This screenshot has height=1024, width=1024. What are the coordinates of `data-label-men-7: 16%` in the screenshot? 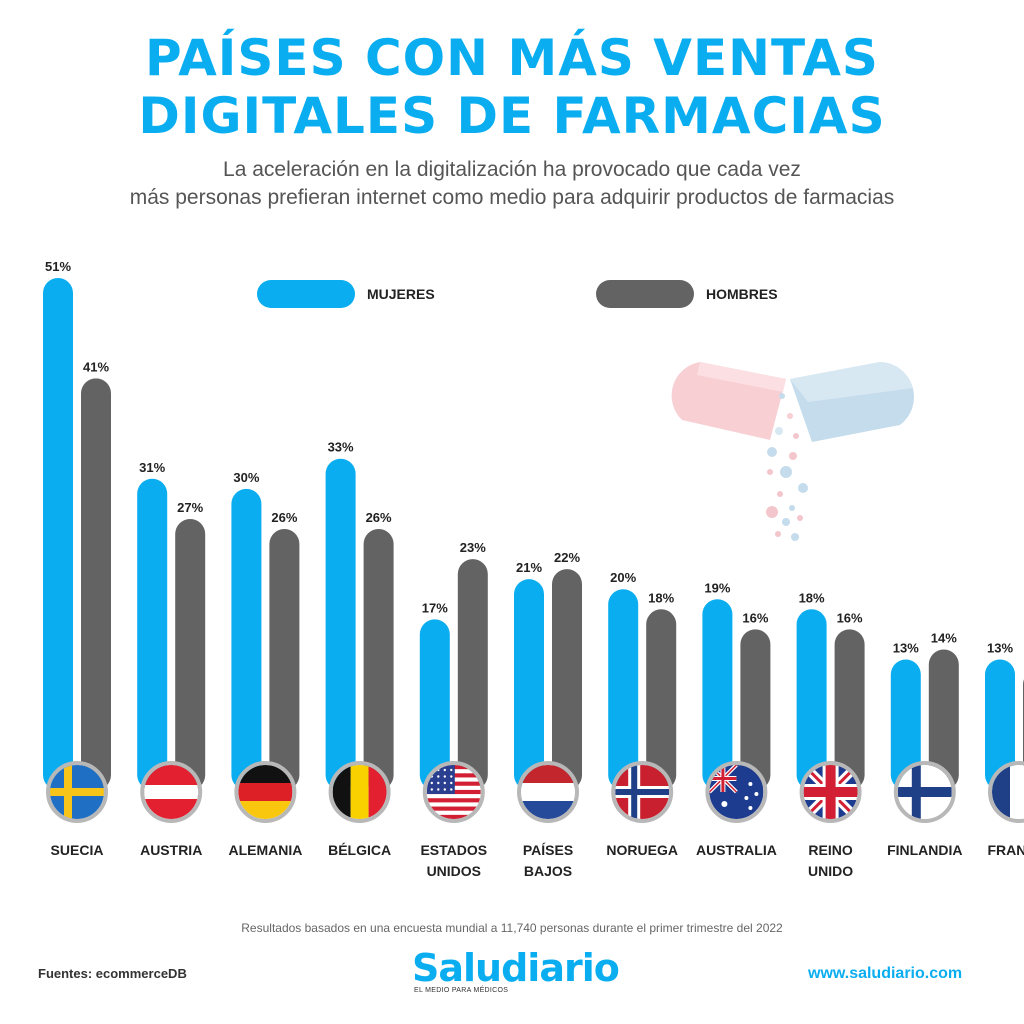 It's located at (755, 617).